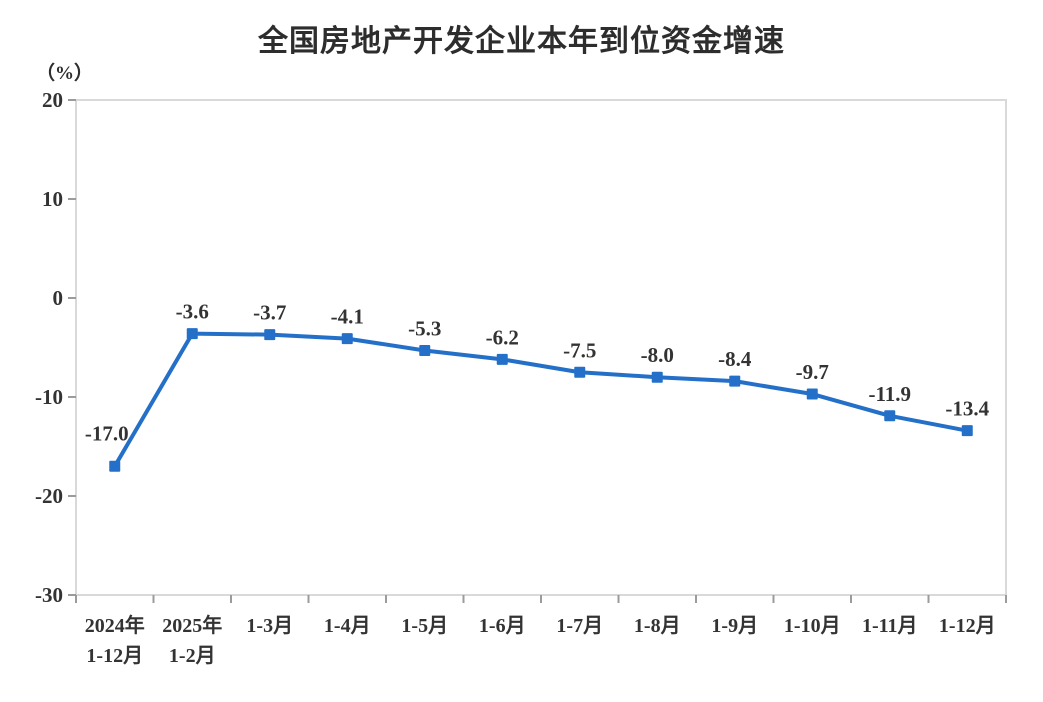 Image resolution: width=1043 pixels, height=702 pixels. I want to click on x-axis-category-label: 1-11月, so click(890, 626).